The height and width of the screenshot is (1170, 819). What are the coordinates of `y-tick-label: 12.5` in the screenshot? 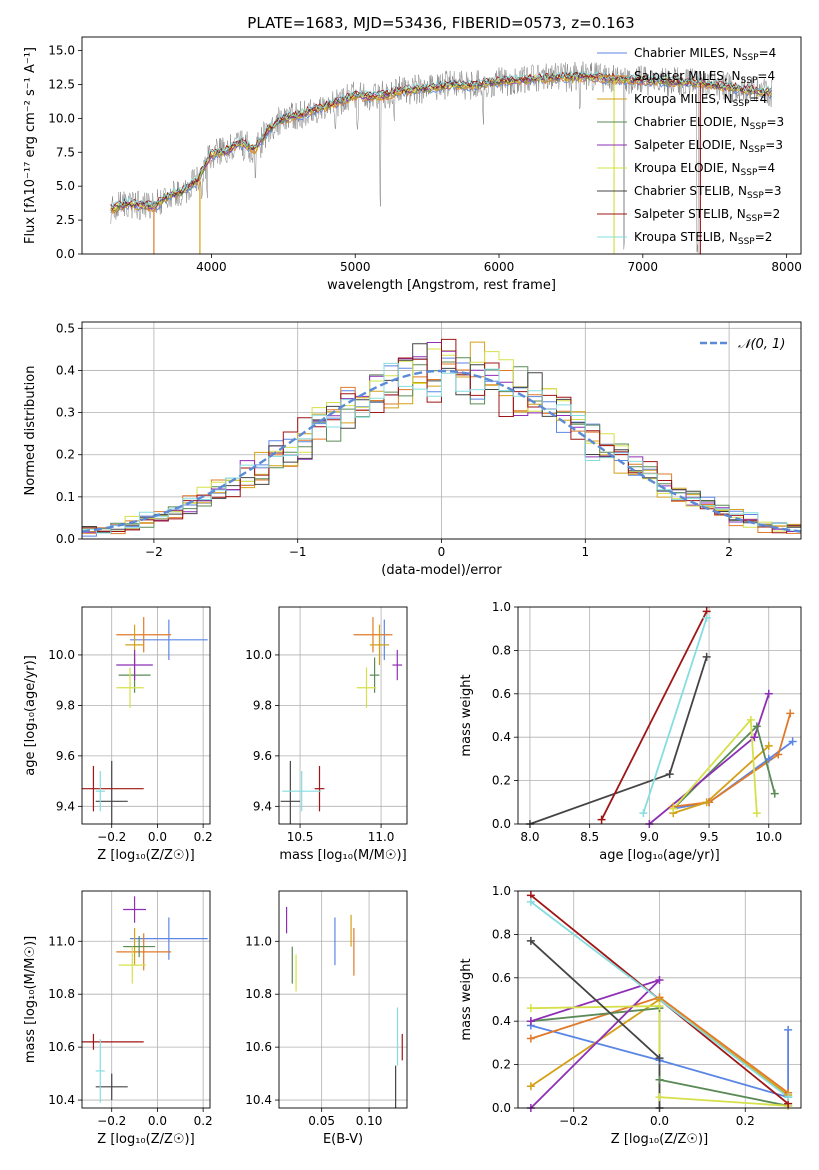 It's located at (61, 84).